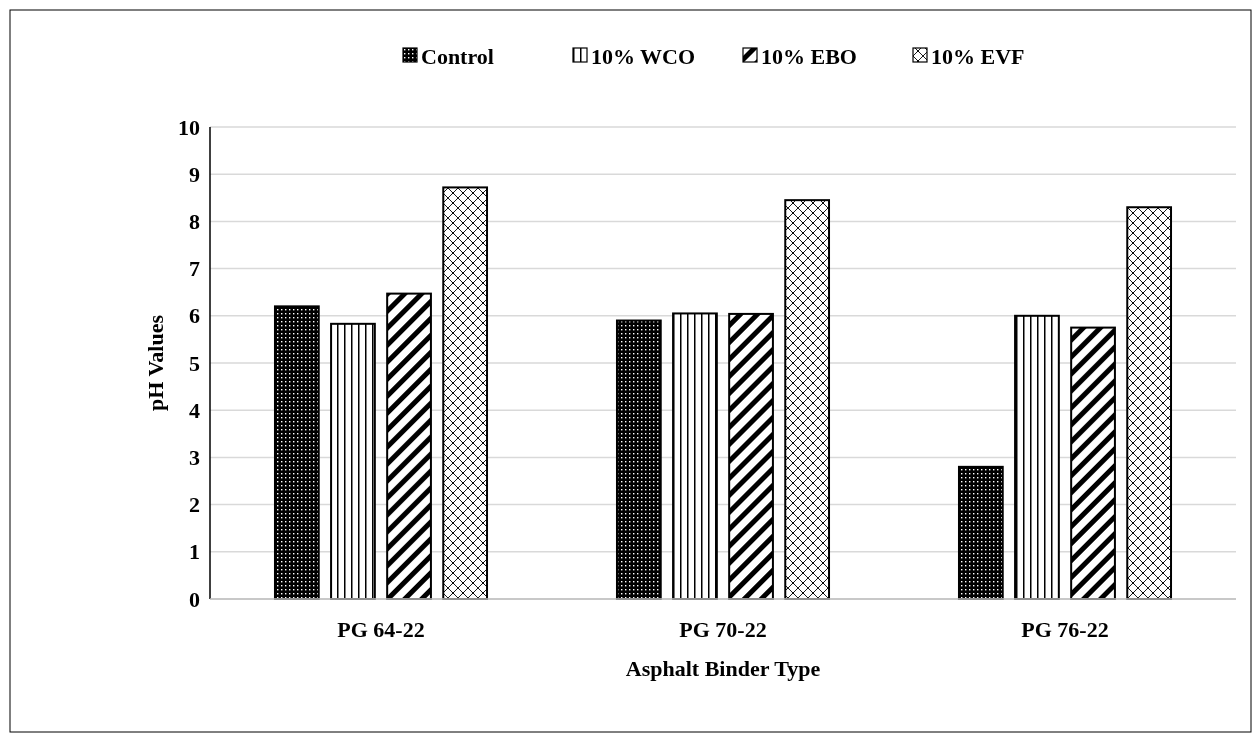 This screenshot has width=1255, height=734. I want to click on legend-label: 10% WCO, so click(643, 56).